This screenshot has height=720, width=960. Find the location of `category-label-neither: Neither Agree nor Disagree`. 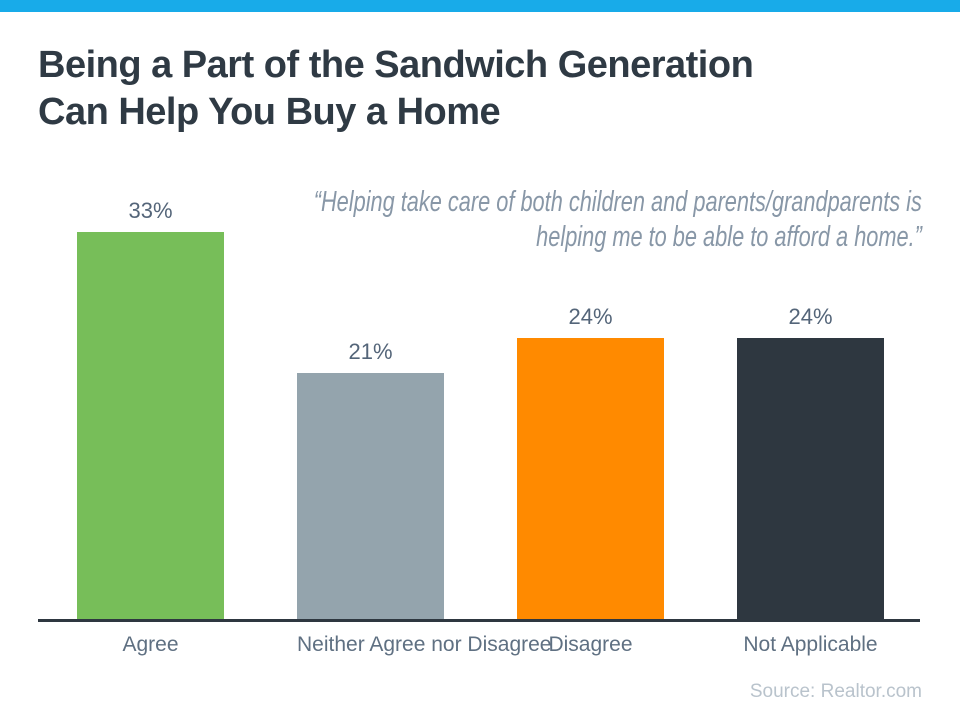

category-label-neither: Neither Agree nor Disagree is located at coordinates (424, 644).